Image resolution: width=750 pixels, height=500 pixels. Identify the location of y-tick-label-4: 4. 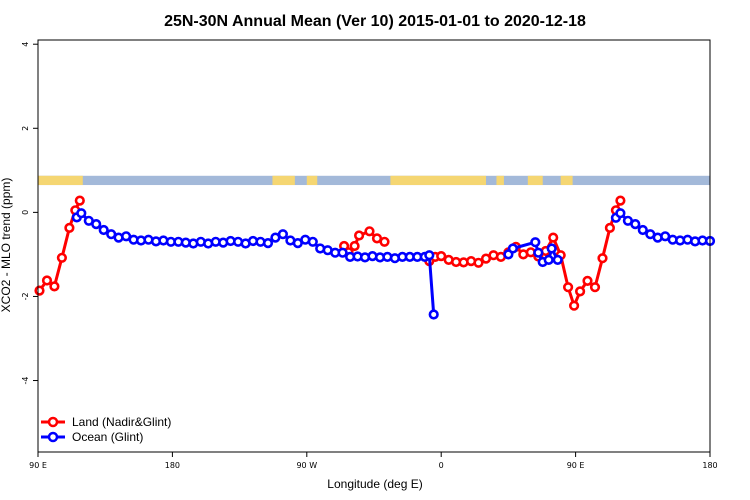
(25, 44).